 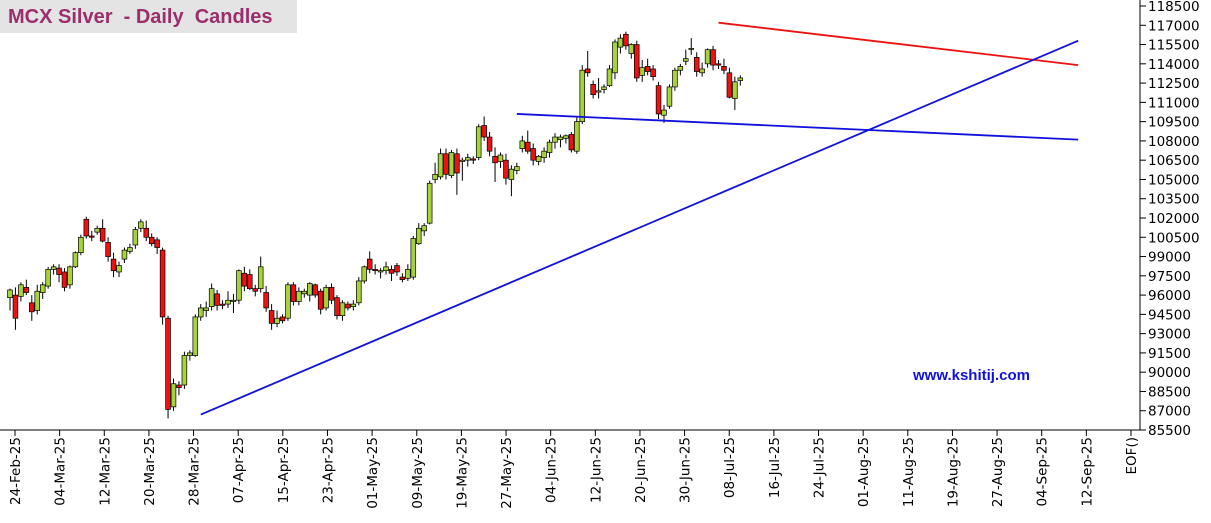 I want to click on x-tick-label: 20-Mar-25, so click(x=150, y=471).